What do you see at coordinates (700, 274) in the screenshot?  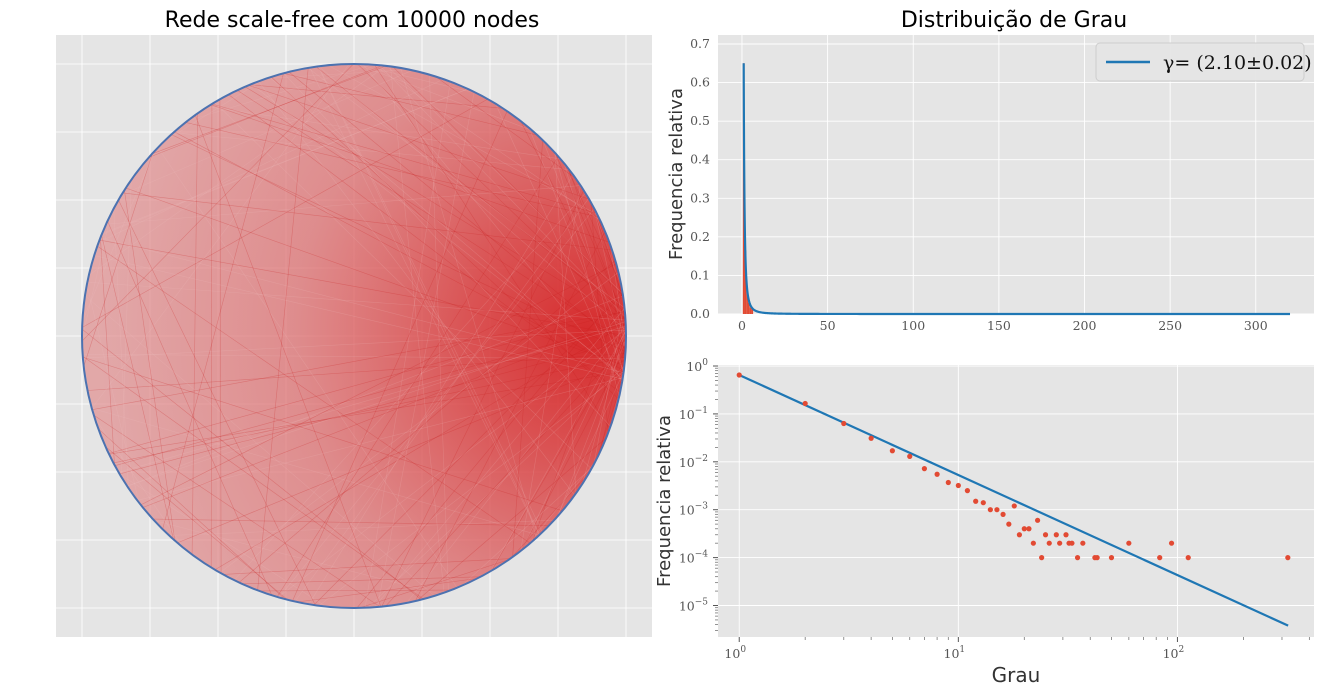 I see `histogram-y-tick-label: 0.1` at bounding box center [700, 274].